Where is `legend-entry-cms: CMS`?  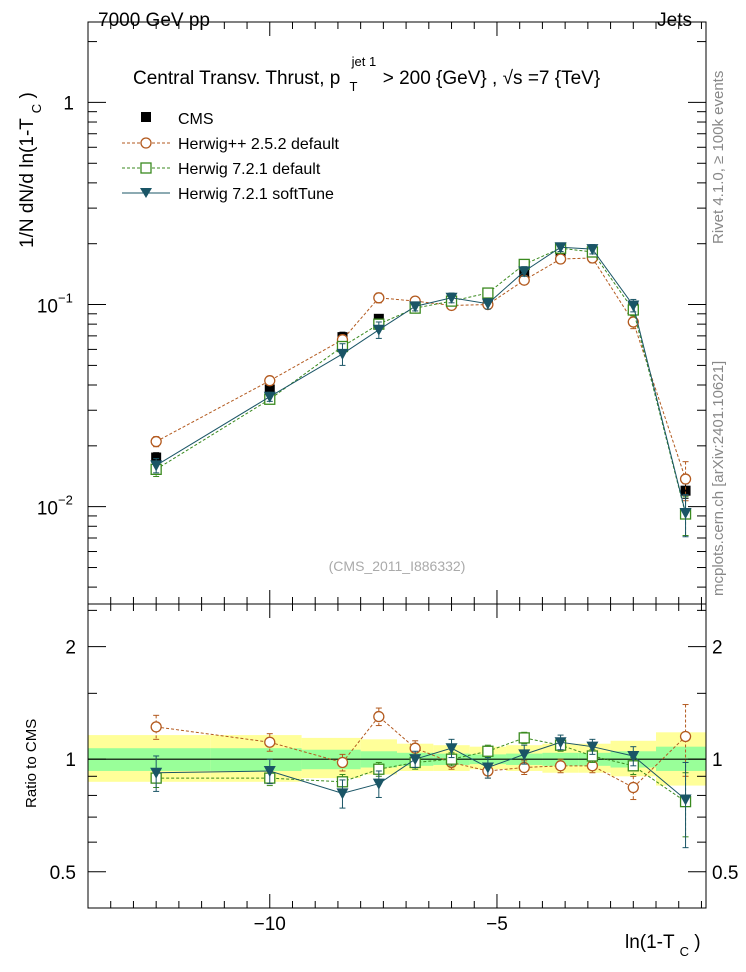
legend-entry-cms: CMS is located at coordinates (177, 119).